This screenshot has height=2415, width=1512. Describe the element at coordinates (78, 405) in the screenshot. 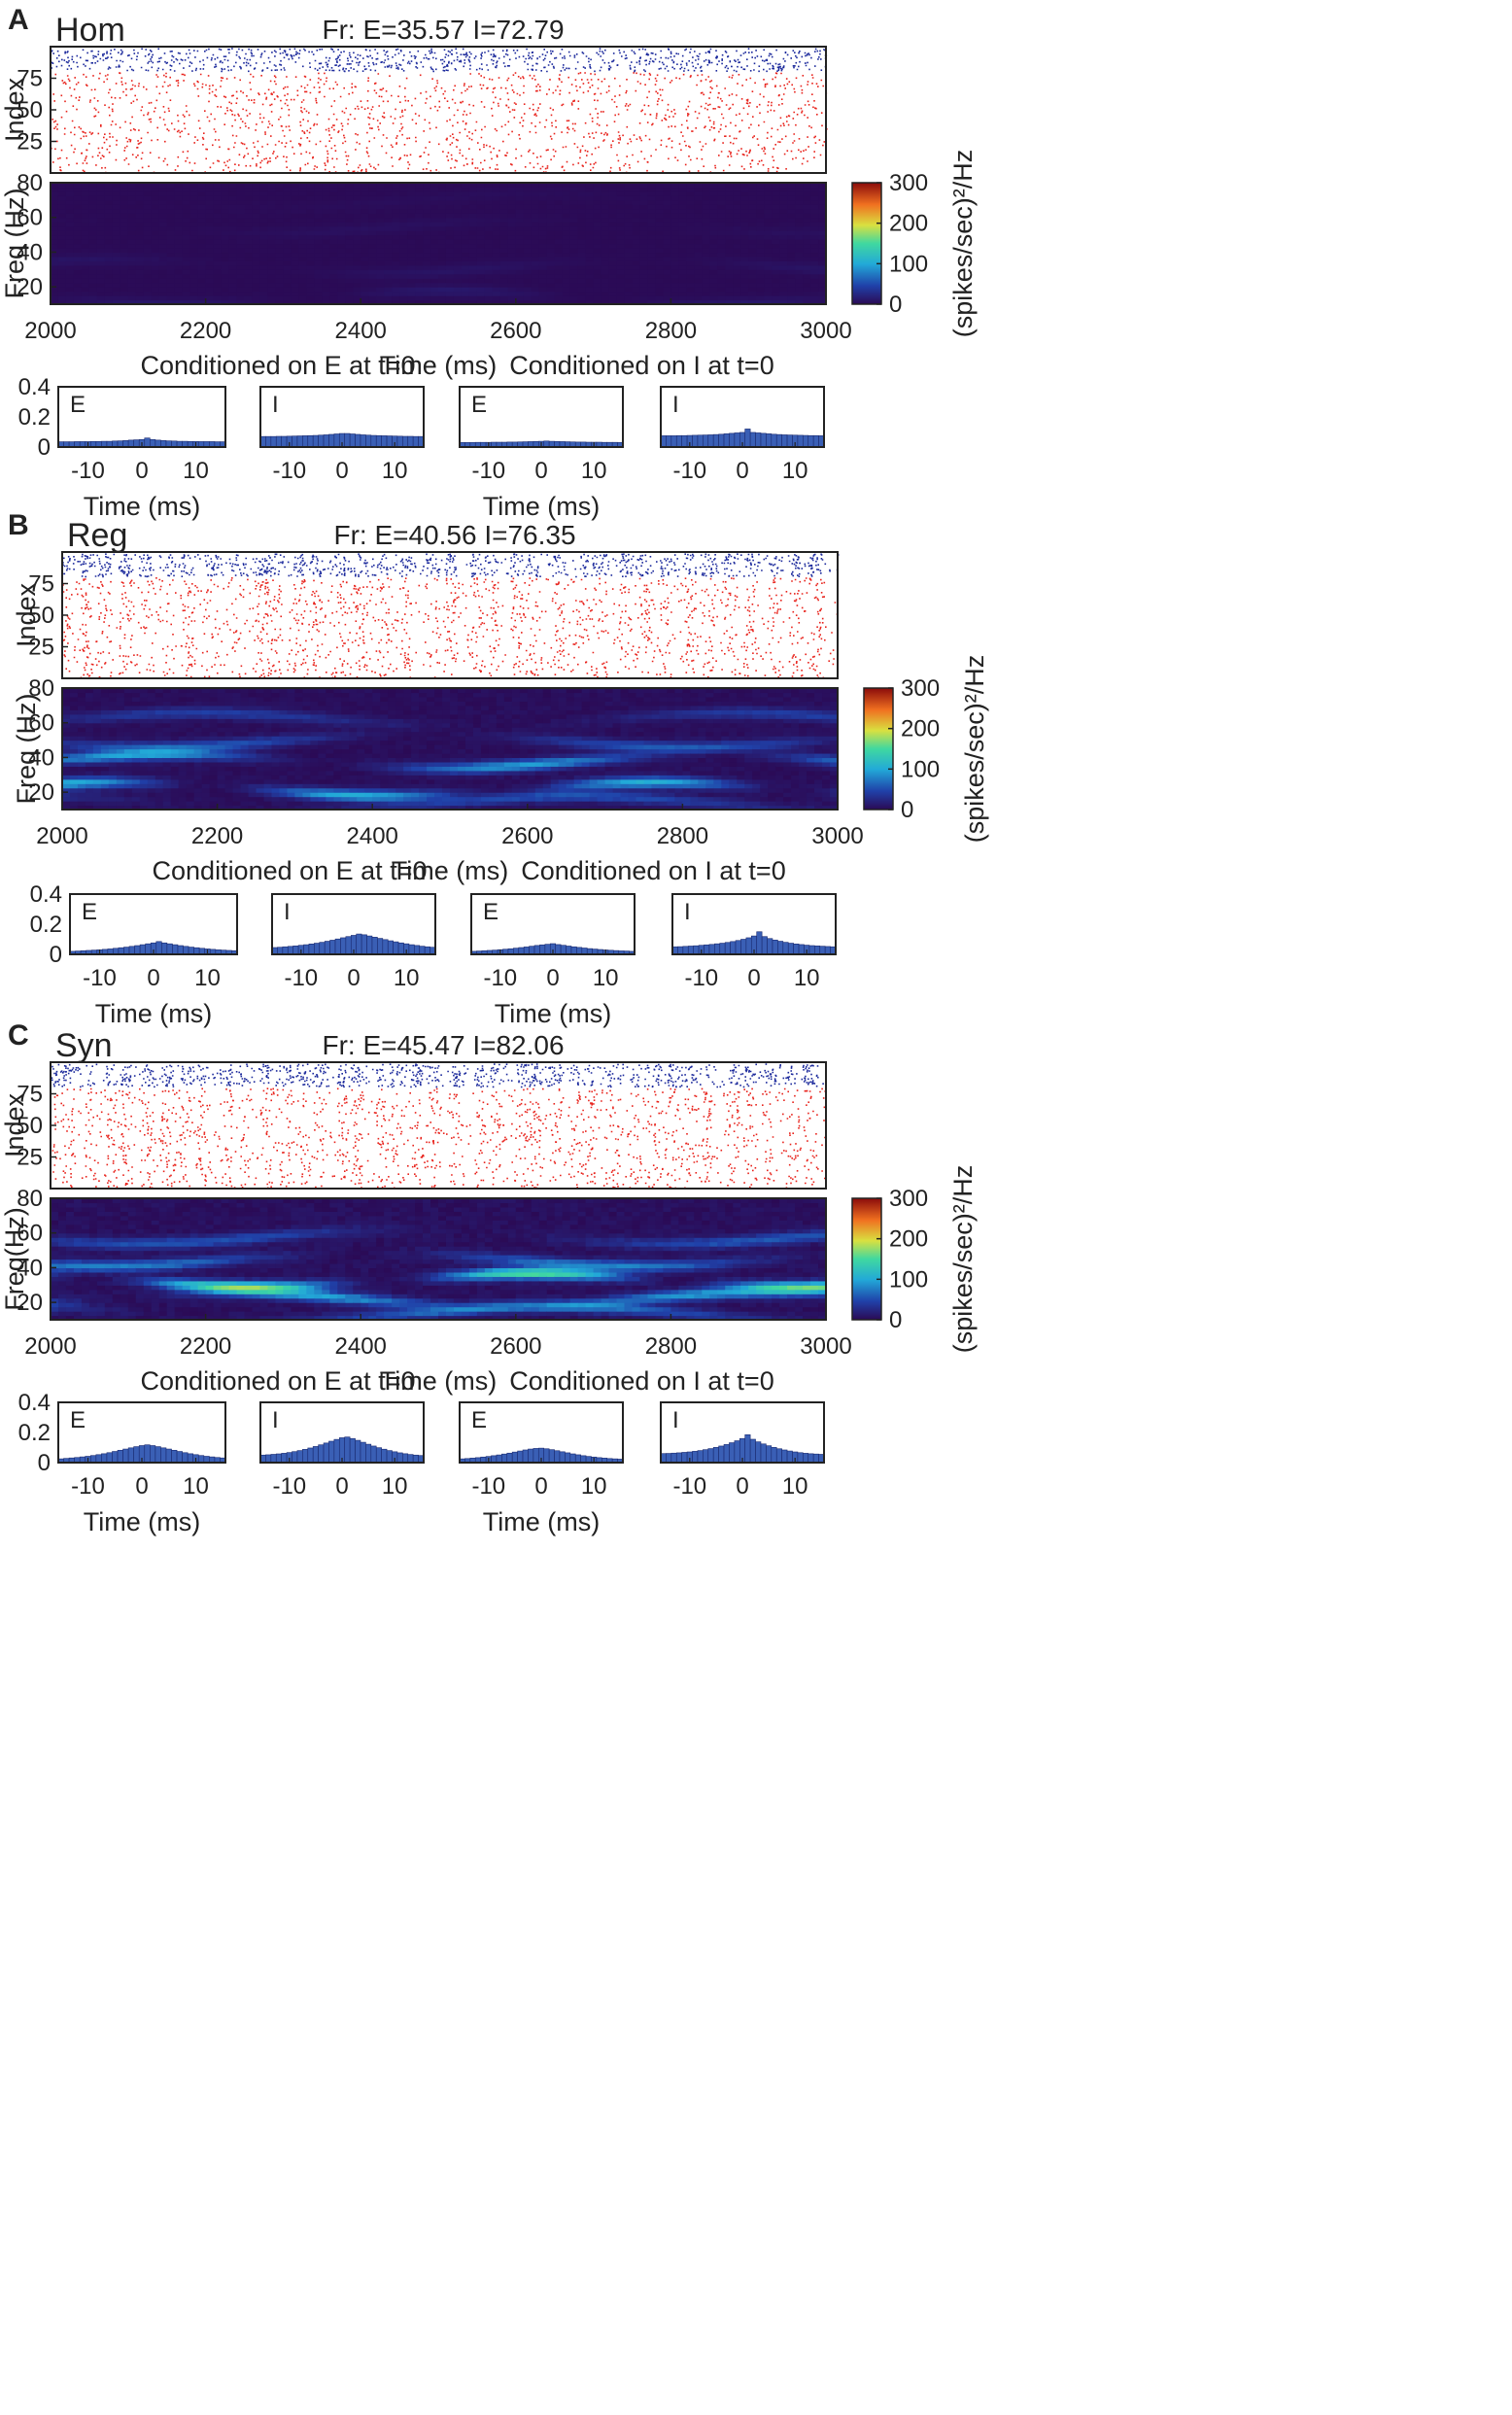

I see `subplot-label: E` at that location.